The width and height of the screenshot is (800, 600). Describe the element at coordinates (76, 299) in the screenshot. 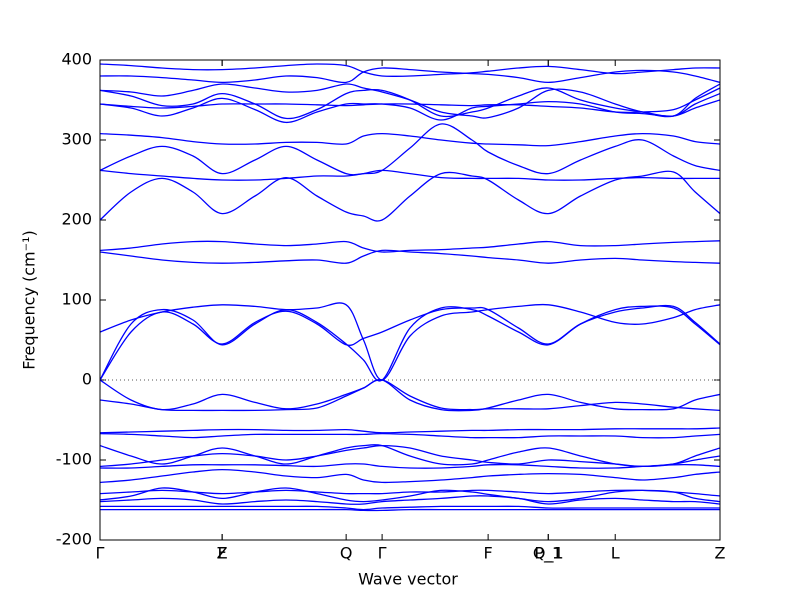

I see `y-tick-label: 100` at that location.